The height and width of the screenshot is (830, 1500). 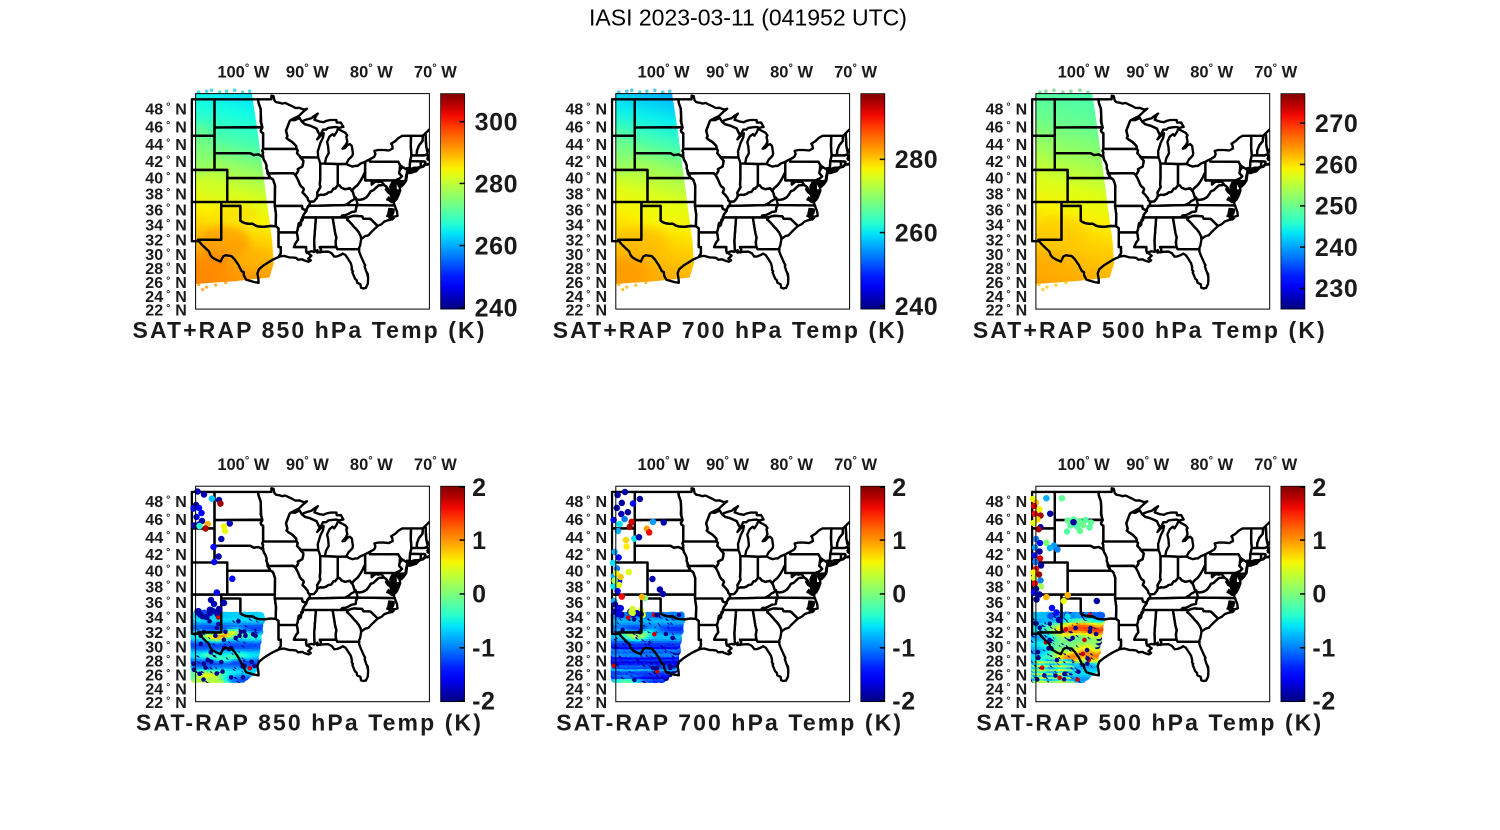 What do you see at coordinates (497, 122) in the screenshot?
I see `svg-text: 300` at bounding box center [497, 122].